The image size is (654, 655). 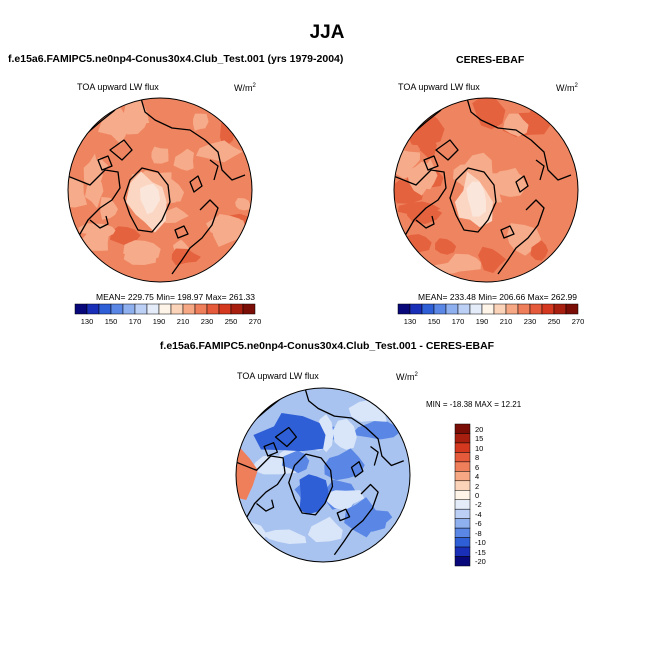 I want to click on colorbar-tick-label: 6, so click(x=477, y=467).